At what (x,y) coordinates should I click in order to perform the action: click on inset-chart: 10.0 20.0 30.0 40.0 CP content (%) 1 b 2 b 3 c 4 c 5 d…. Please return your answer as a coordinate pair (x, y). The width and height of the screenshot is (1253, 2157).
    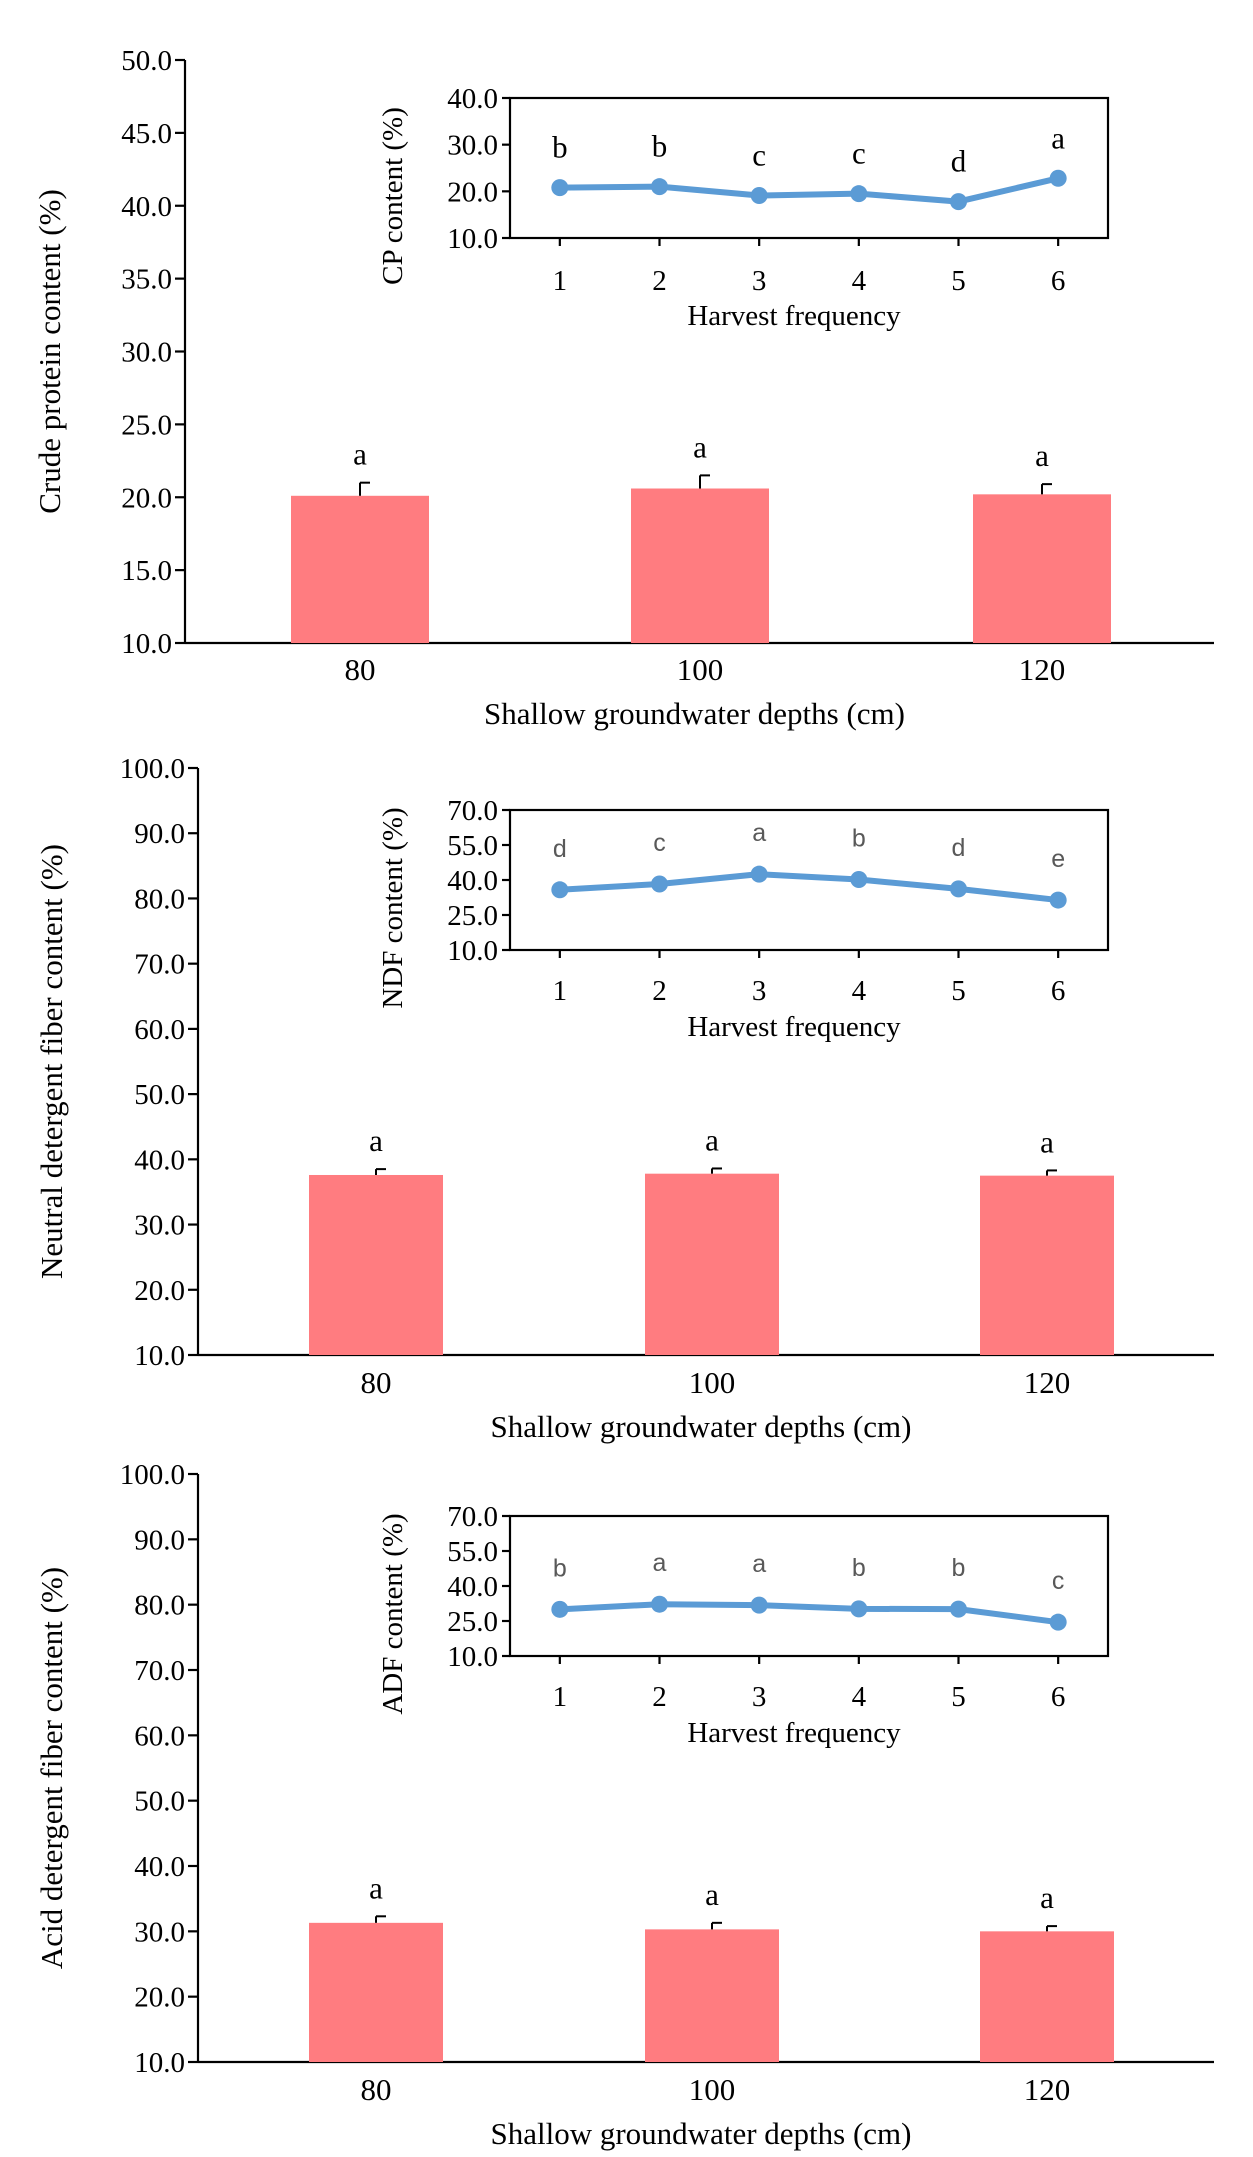
    Looking at the image, I should click on (743, 207).